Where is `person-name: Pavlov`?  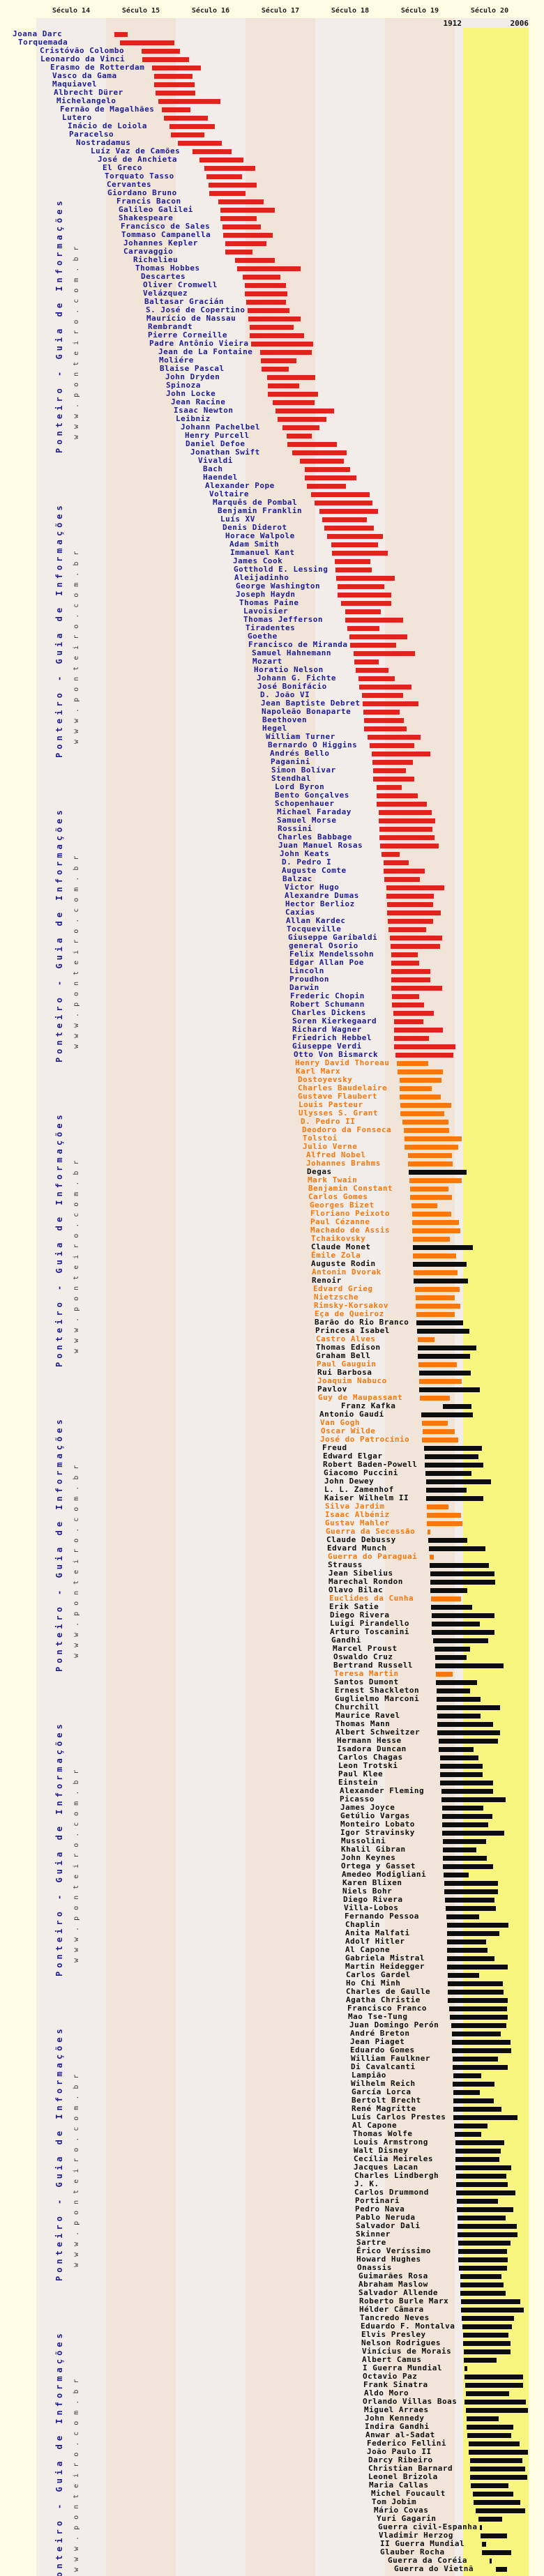
person-name: Pavlov is located at coordinates (332, 1390).